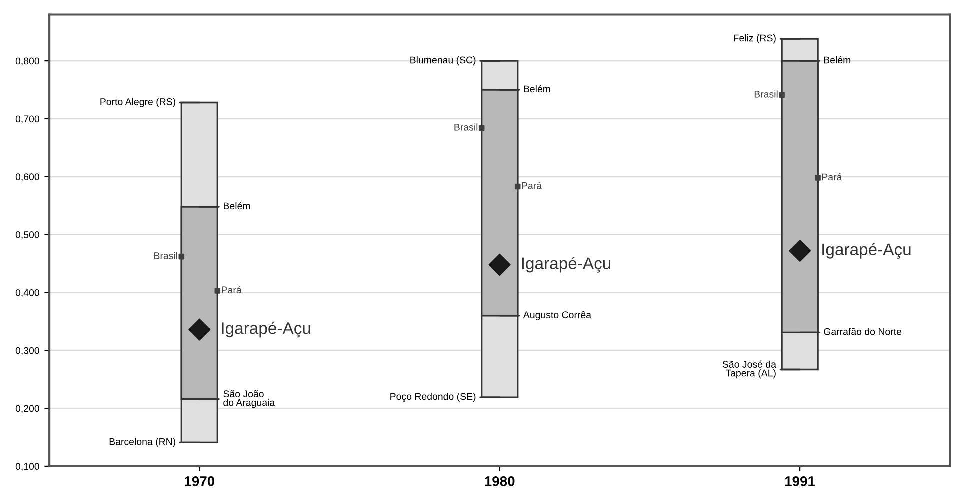  What do you see at coordinates (28, 236) in the screenshot?
I see `y-tick-label: 0,500` at bounding box center [28, 236].